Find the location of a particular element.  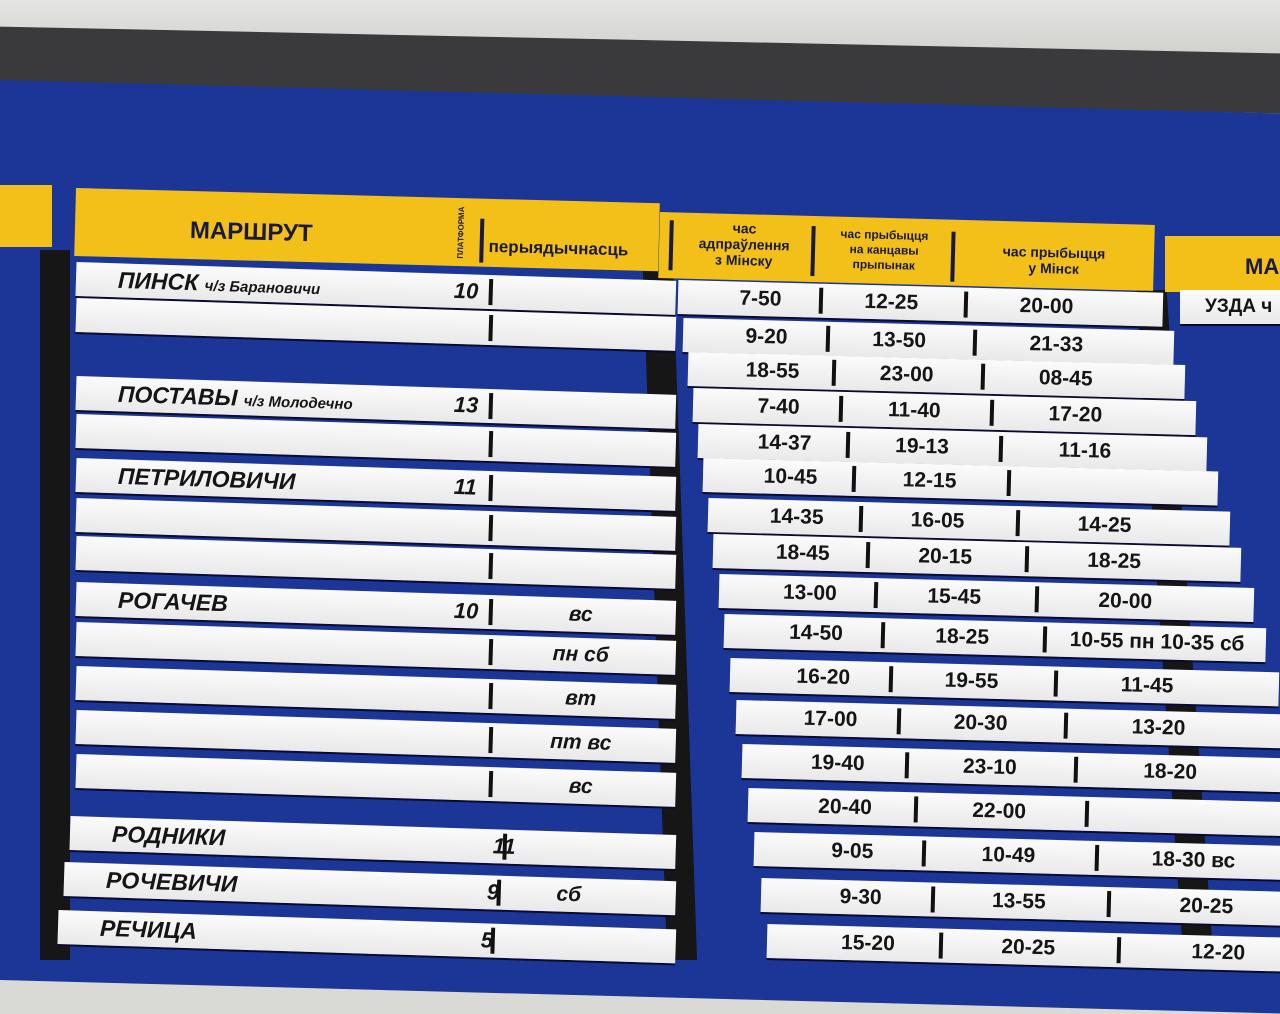

platform-number: 10 is located at coordinates (466, 610).